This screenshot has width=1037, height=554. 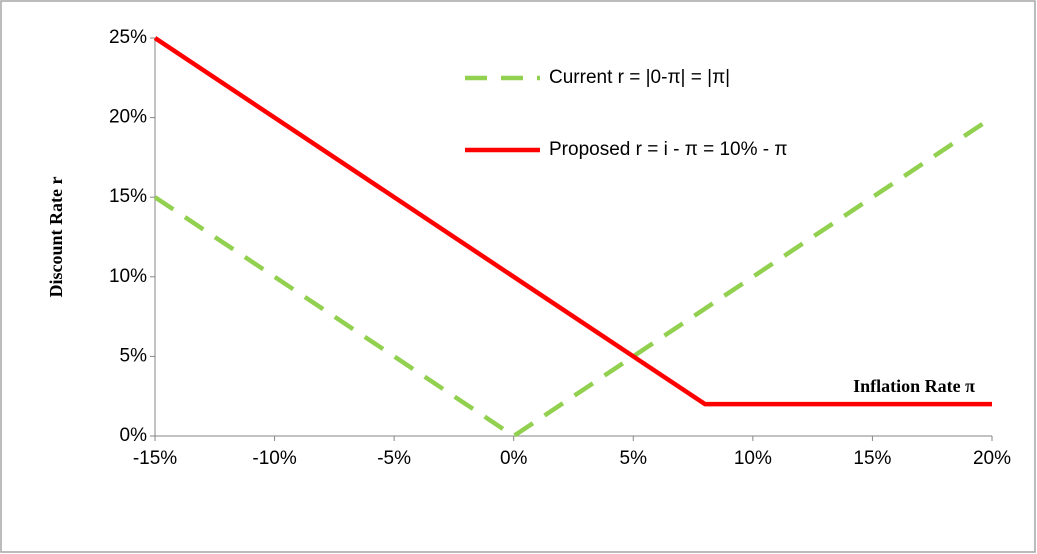 I want to click on y-tick-label: 10%, so click(x=128, y=276).